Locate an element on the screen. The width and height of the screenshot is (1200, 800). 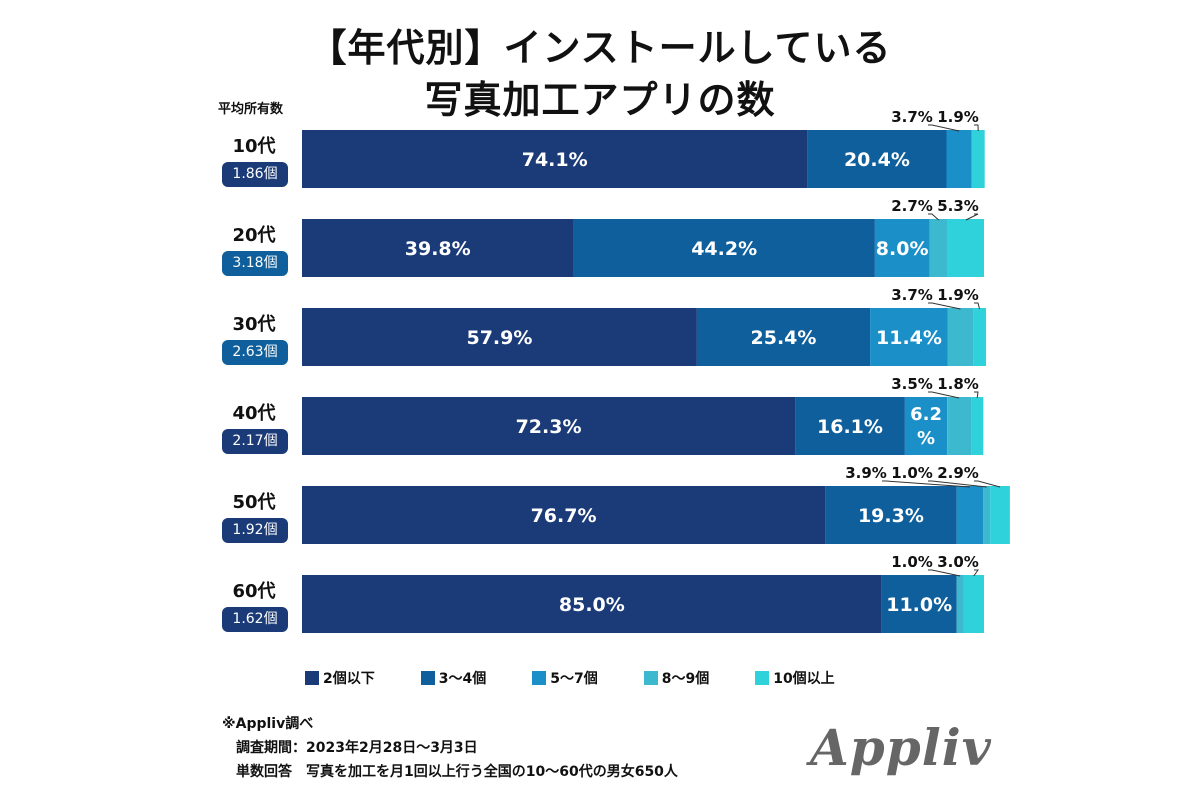
legend-item: 3～4個 is located at coordinates (453, 678).